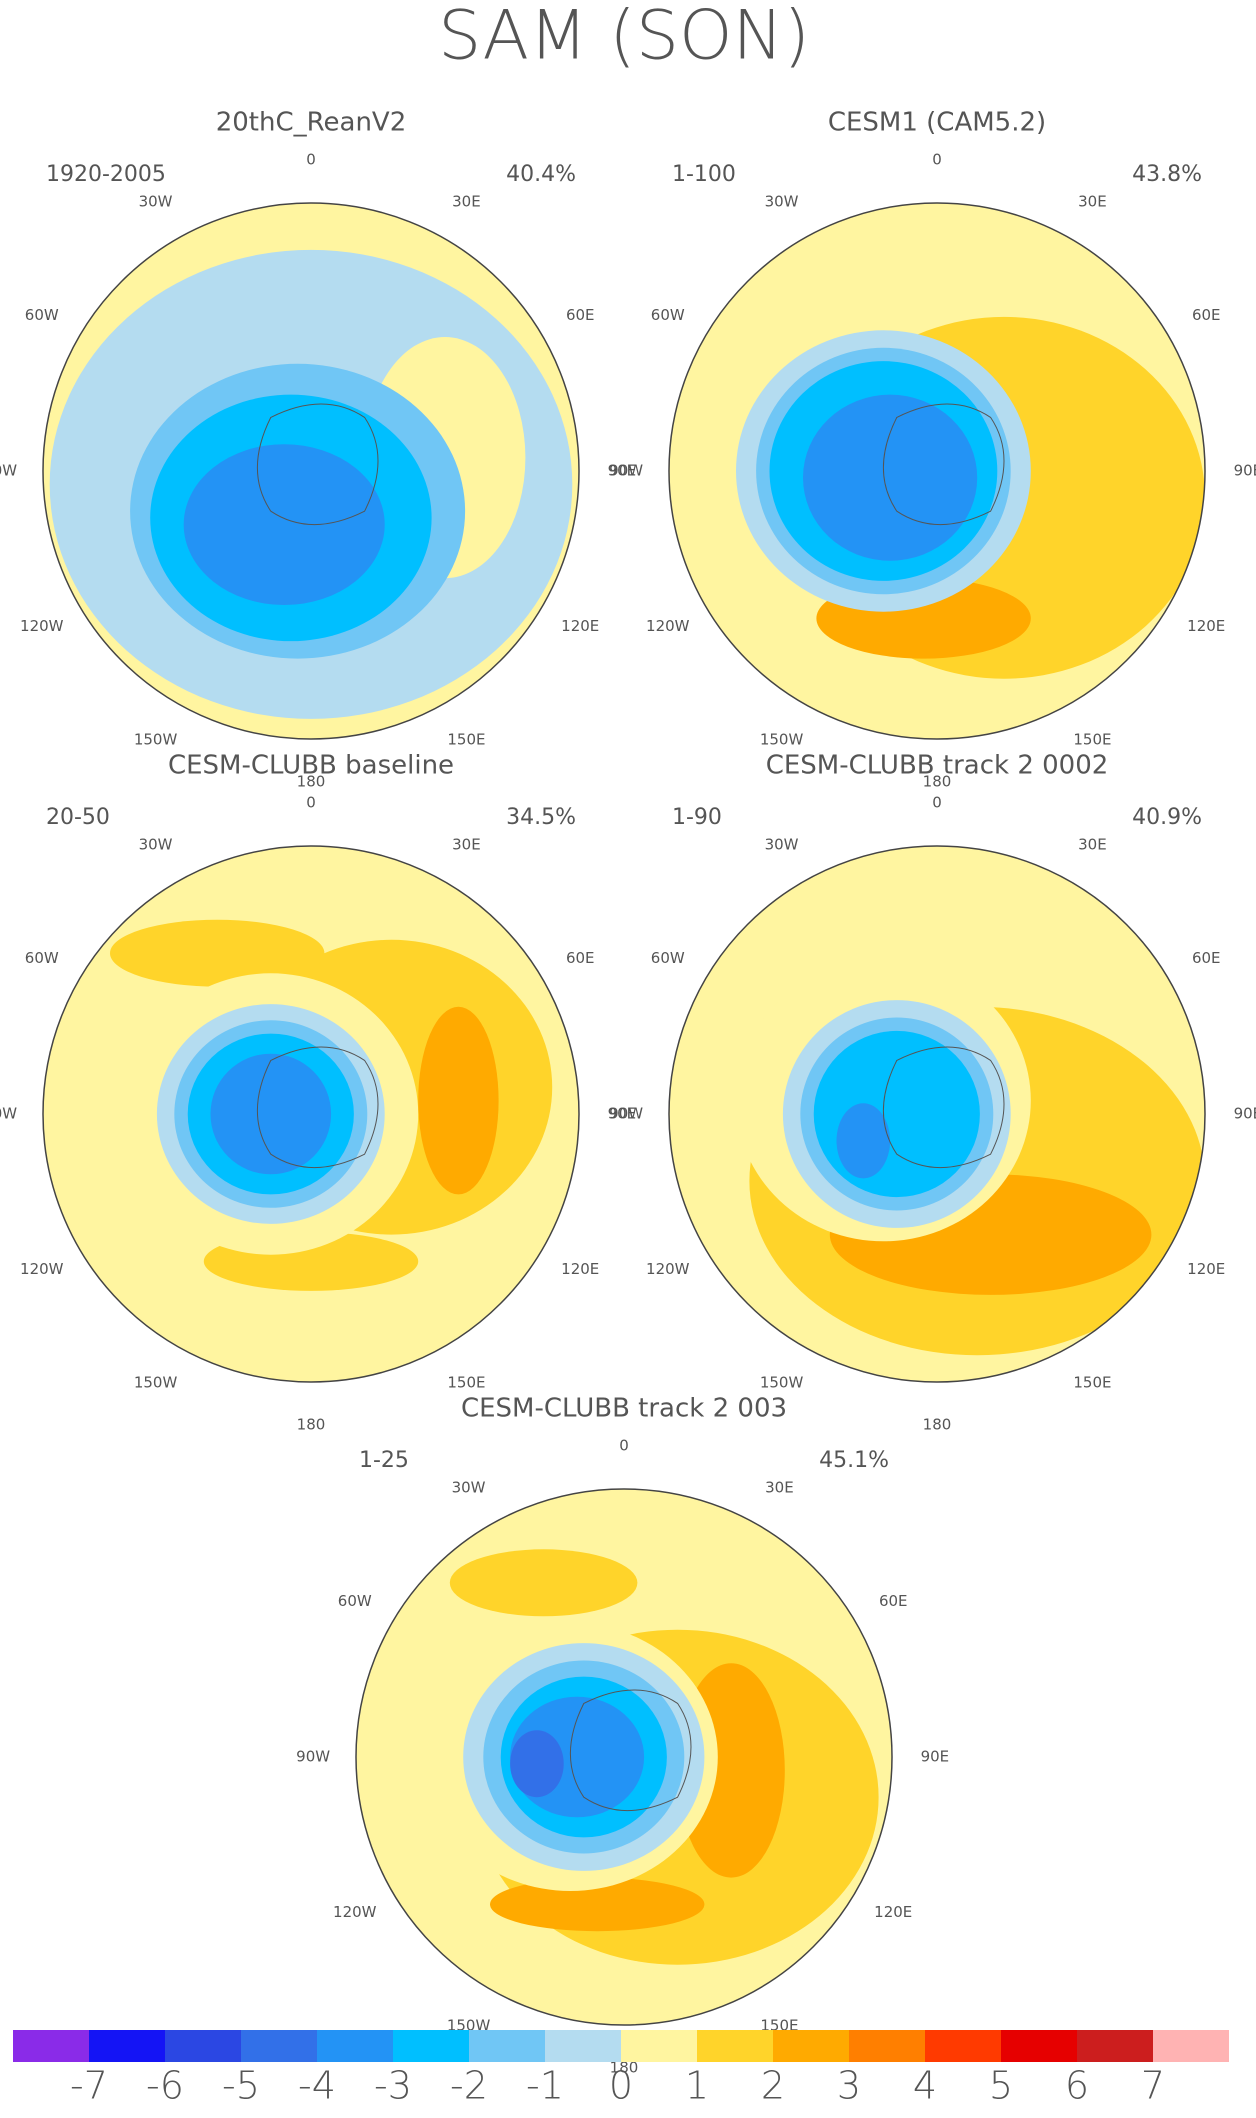 The width and height of the screenshot is (1256, 2118). Describe the element at coordinates (624, 38) in the screenshot. I see `figure-title: SAM (SON)` at that location.